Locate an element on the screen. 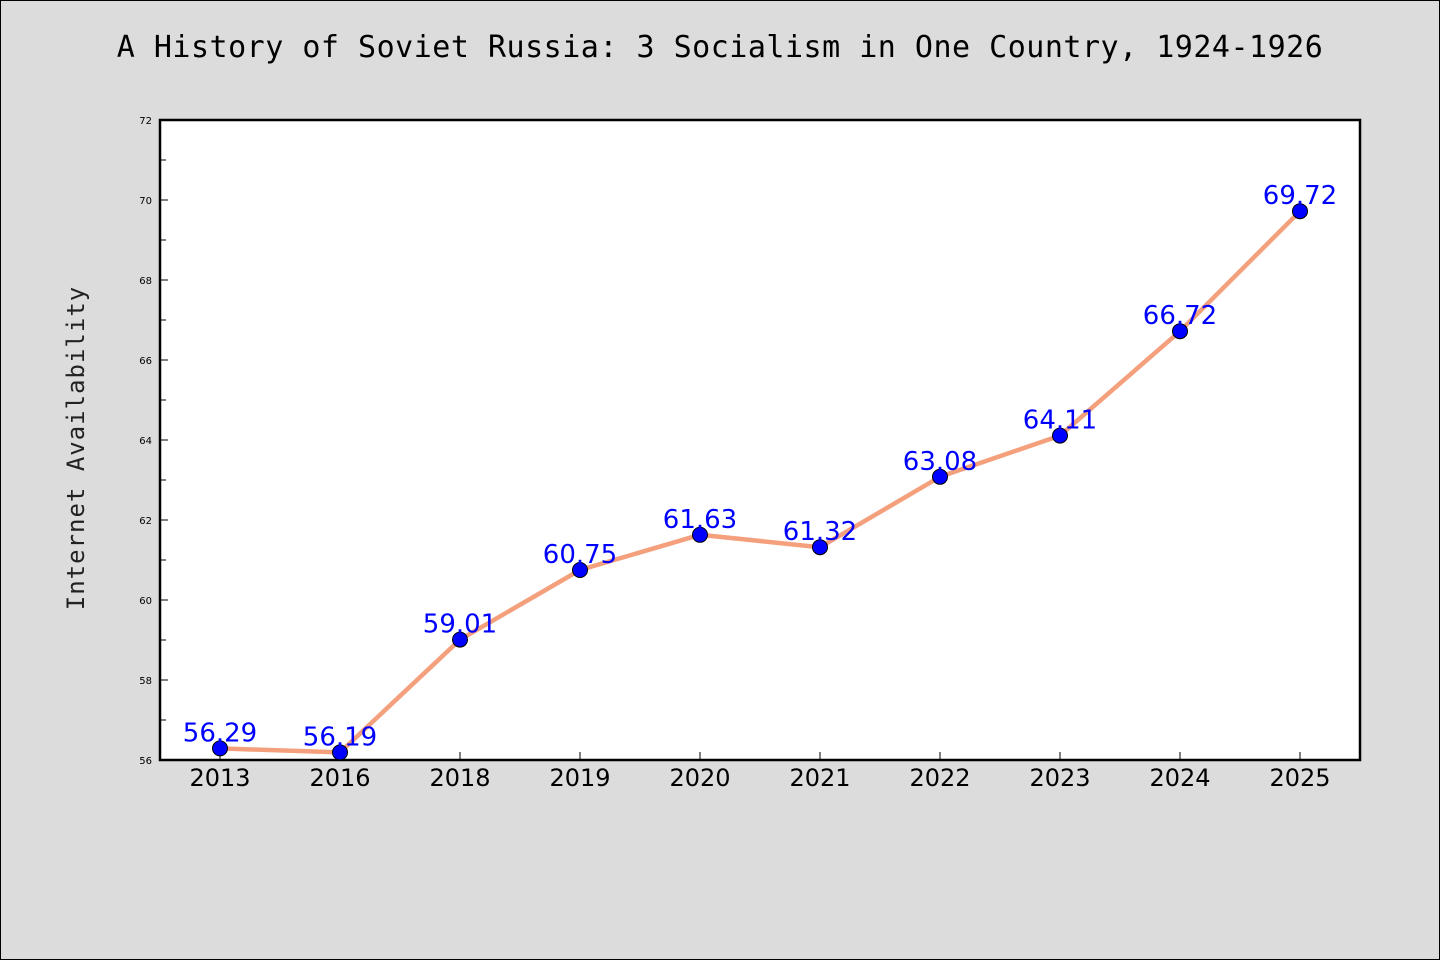 The image size is (1440, 960). data-label: 61.63 is located at coordinates (700, 520).